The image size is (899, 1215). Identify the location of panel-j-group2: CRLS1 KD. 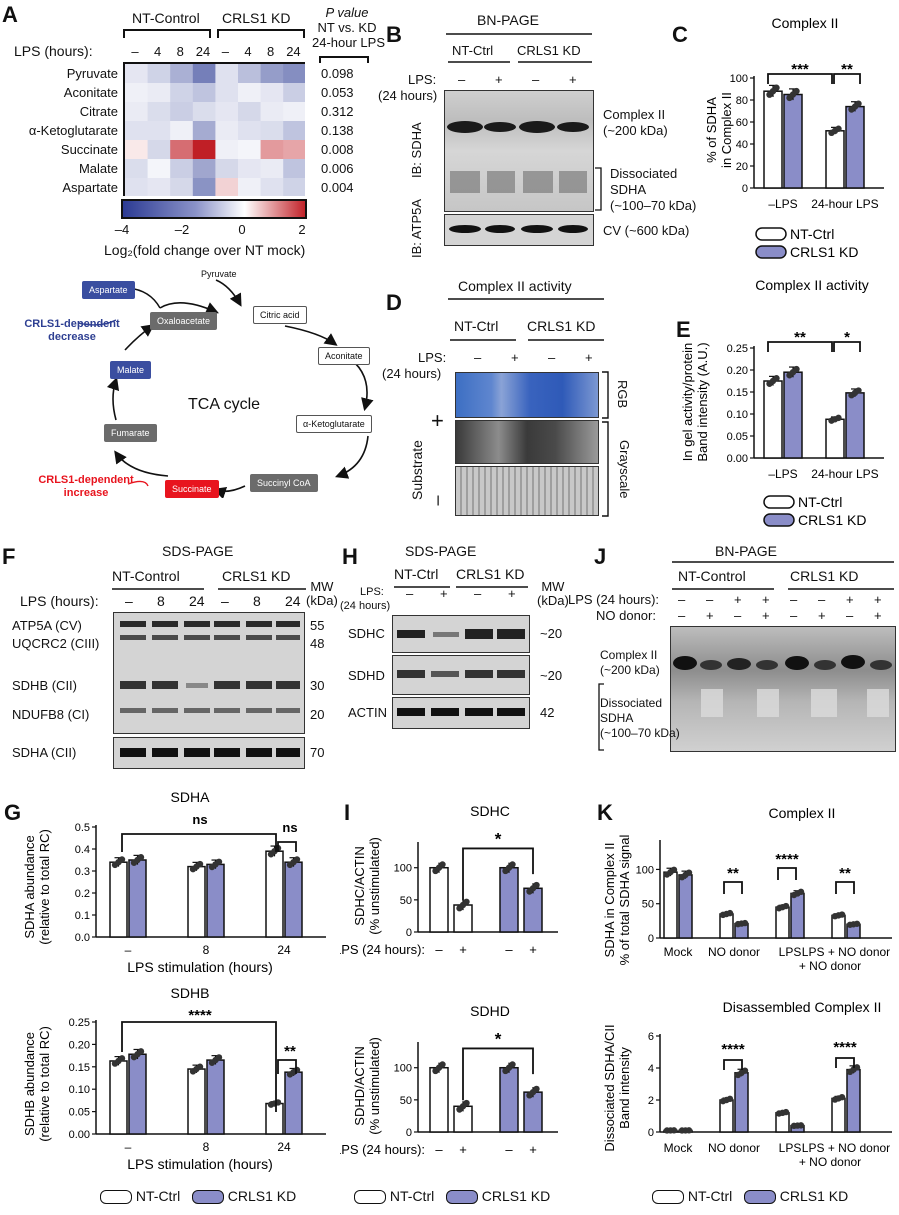
(824, 576).